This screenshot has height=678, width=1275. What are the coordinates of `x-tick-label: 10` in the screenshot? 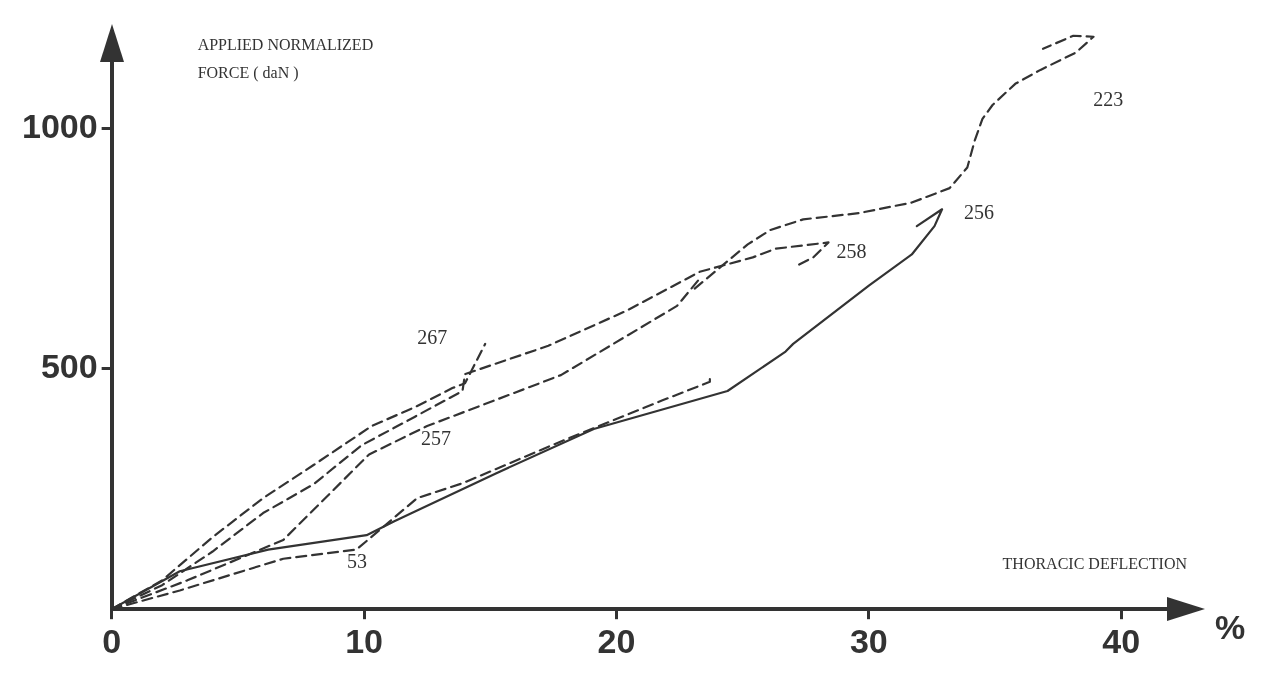 It's located at (364, 640).